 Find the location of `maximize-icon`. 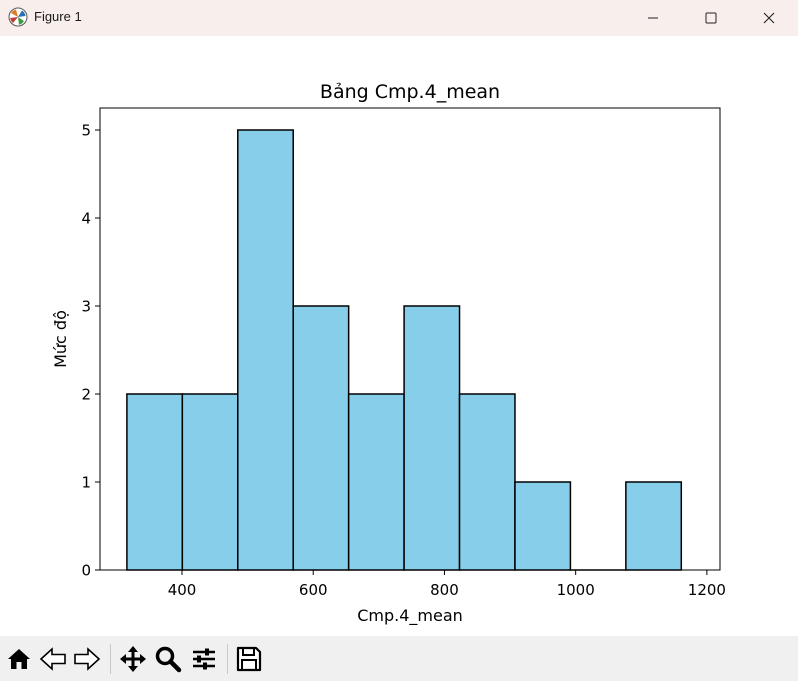

maximize-icon is located at coordinates (711, 18).